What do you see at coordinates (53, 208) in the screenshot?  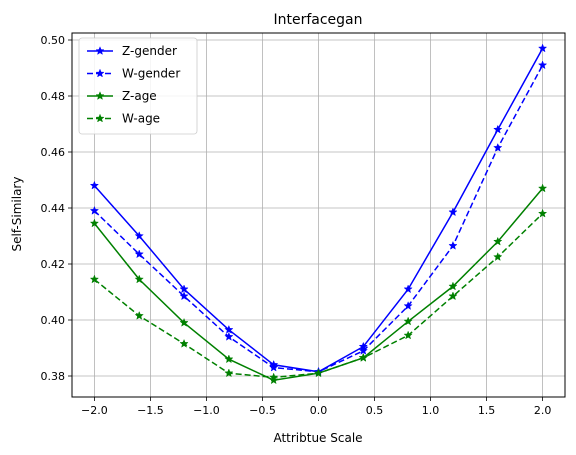 I see `y-tick-label: 0.44` at bounding box center [53, 208].